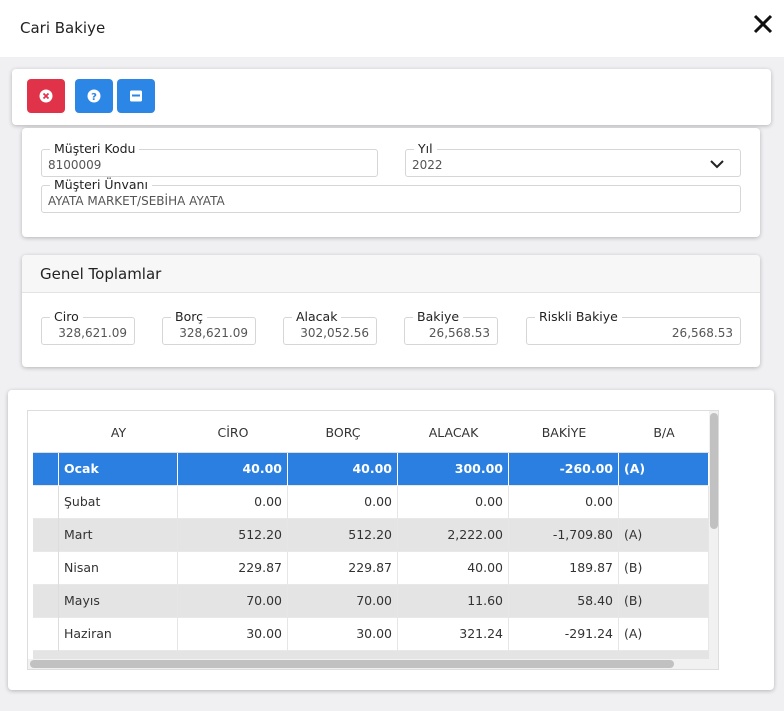 This screenshot has width=784, height=711. I want to click on table-row: Haziran 30.00 30.00 321.24 -291.24 (A), so click(371, 634).